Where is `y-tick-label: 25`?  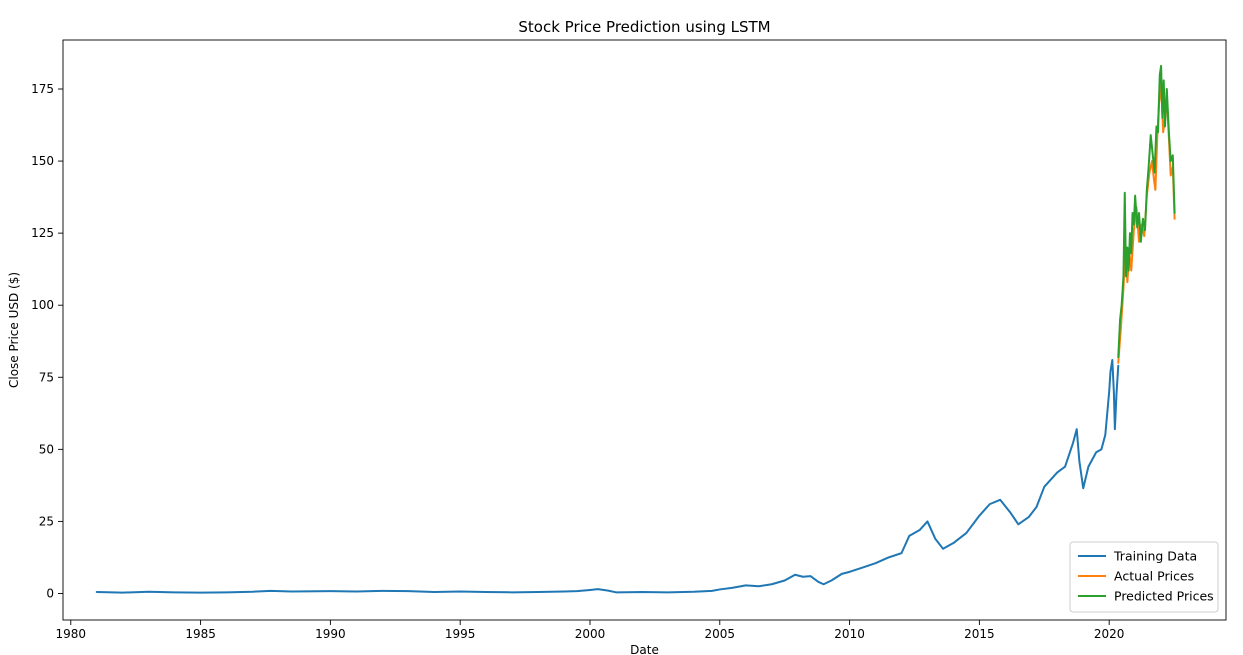 y-tick-label: 25 is located at coordinates (46, 521).